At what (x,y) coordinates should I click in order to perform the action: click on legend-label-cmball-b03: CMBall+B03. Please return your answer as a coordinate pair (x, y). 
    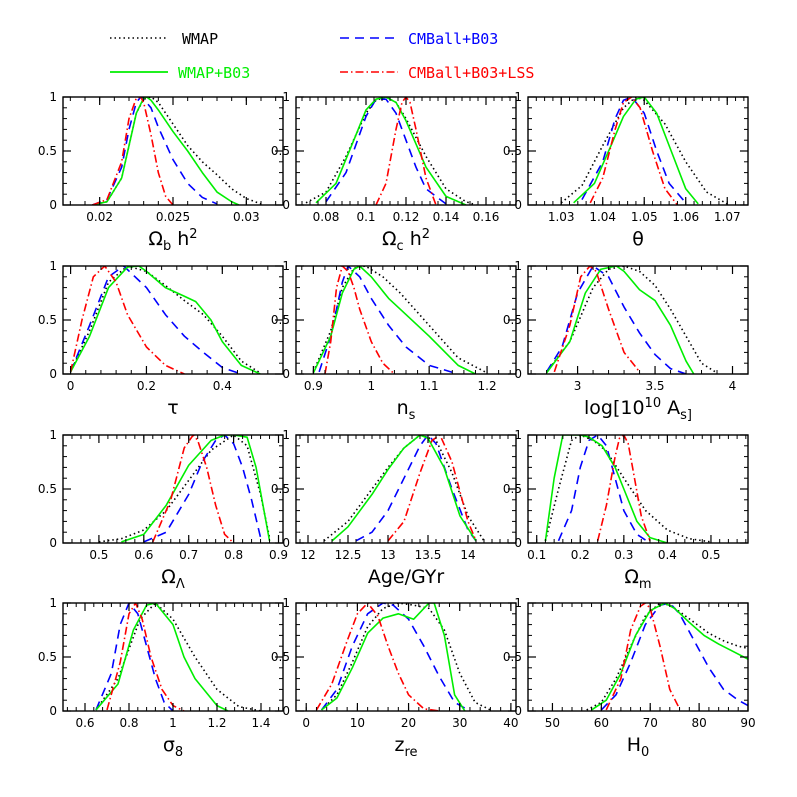
    Looking at the image, I should click on (453, 39).